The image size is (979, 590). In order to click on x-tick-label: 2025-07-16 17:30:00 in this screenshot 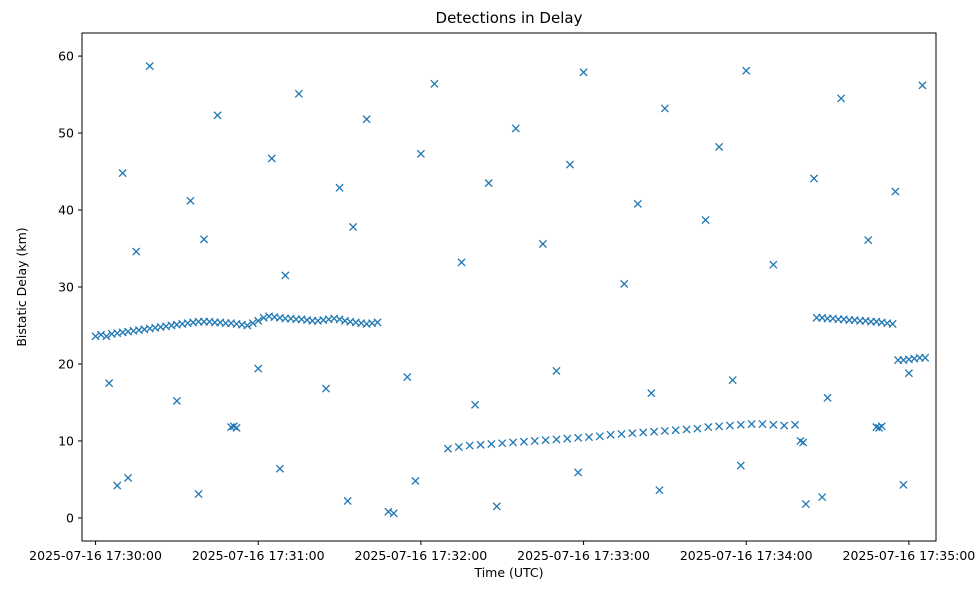, I will do `click(95, 555)`.